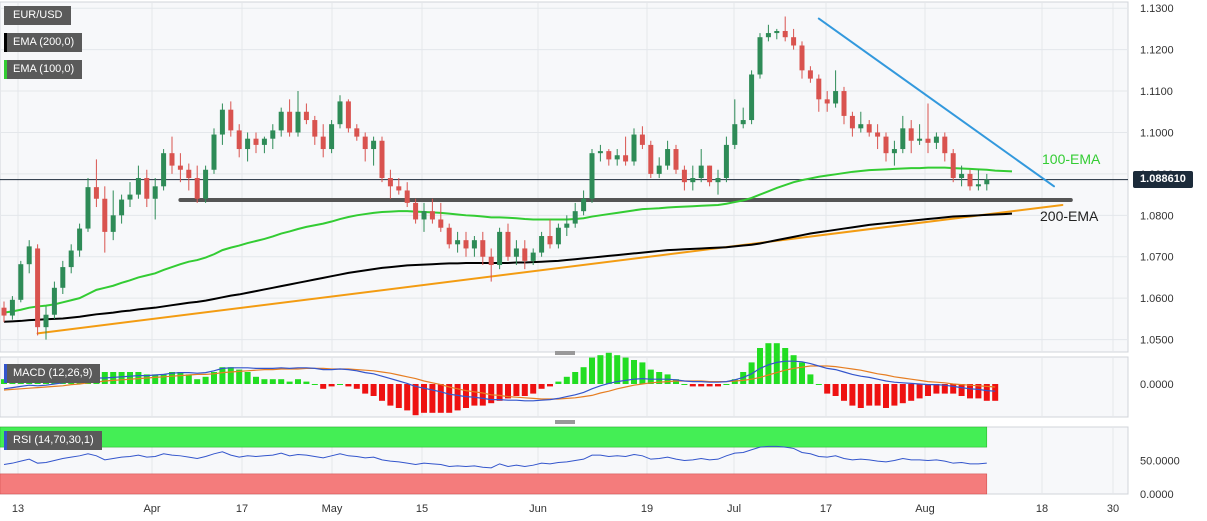 The width and height of the screenshot is (1207, 521). What do you see at coordinates (1157, 385) in the screenshot?
I see `macd-tick-label: 0.0000` at bounding box center [1157, 385].